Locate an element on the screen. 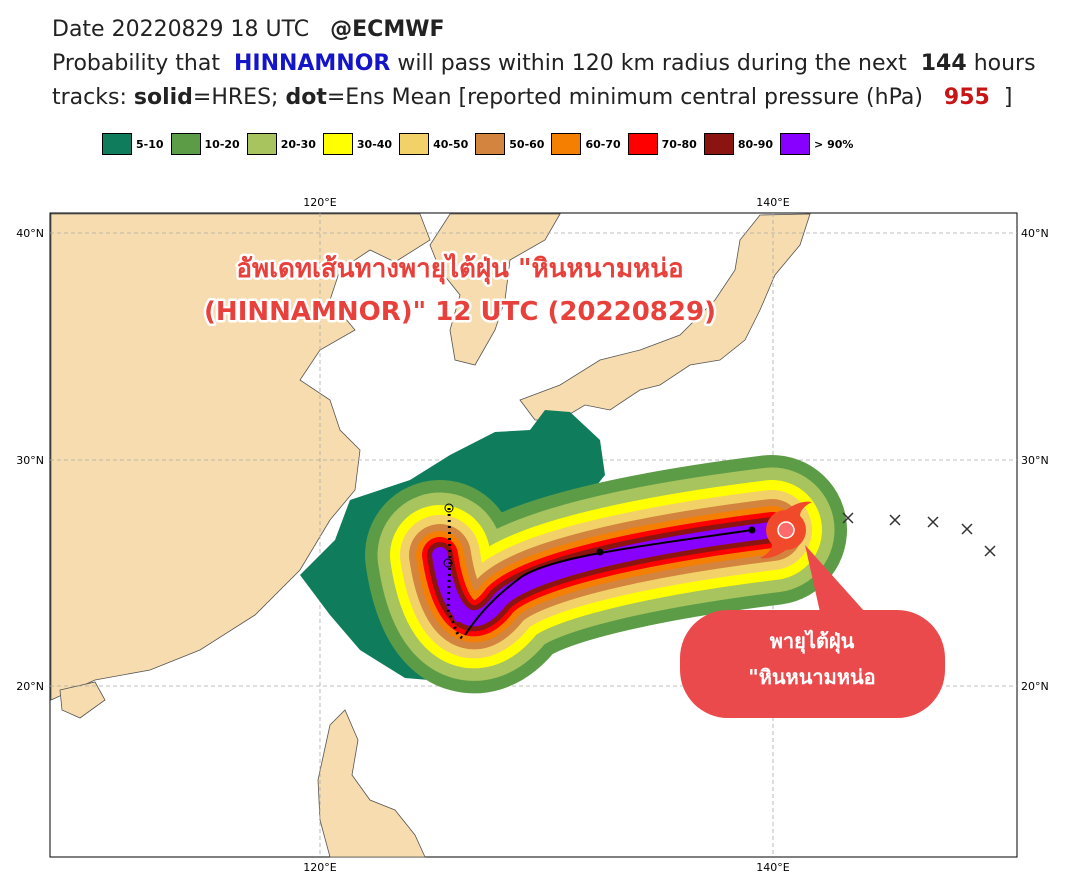  legend-item: 20-30 is located at coordinates (281, 144).